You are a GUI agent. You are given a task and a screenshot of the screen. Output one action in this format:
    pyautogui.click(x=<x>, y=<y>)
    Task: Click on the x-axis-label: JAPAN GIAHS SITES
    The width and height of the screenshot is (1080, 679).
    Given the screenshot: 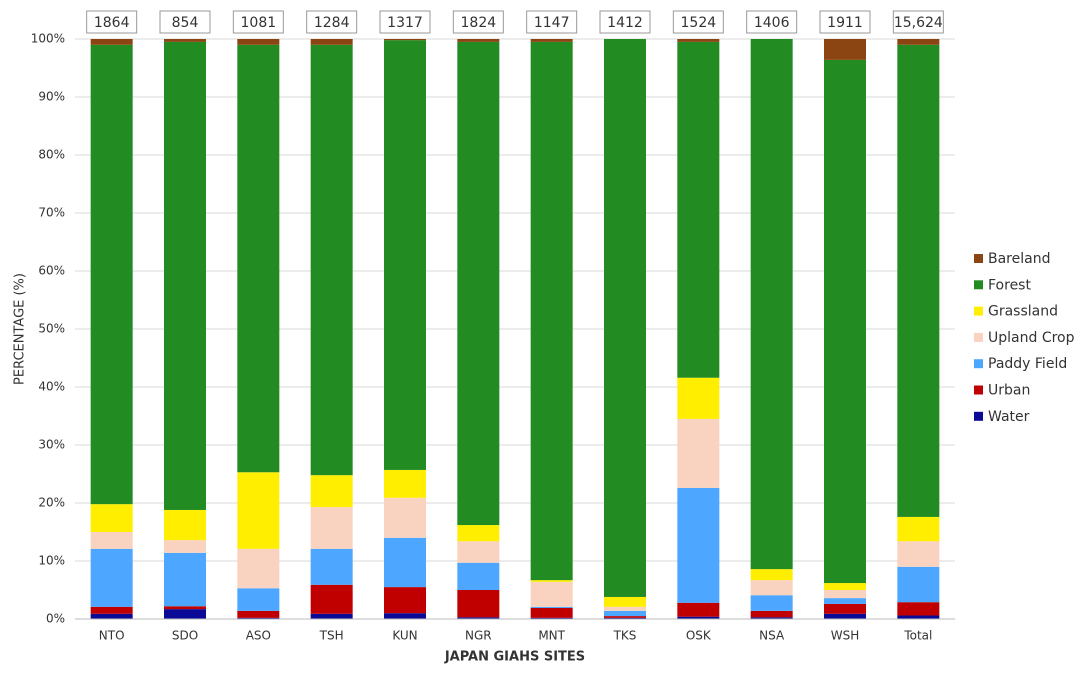 What is the action you would take?
    pyautogui.click(x=514, y=657)
    